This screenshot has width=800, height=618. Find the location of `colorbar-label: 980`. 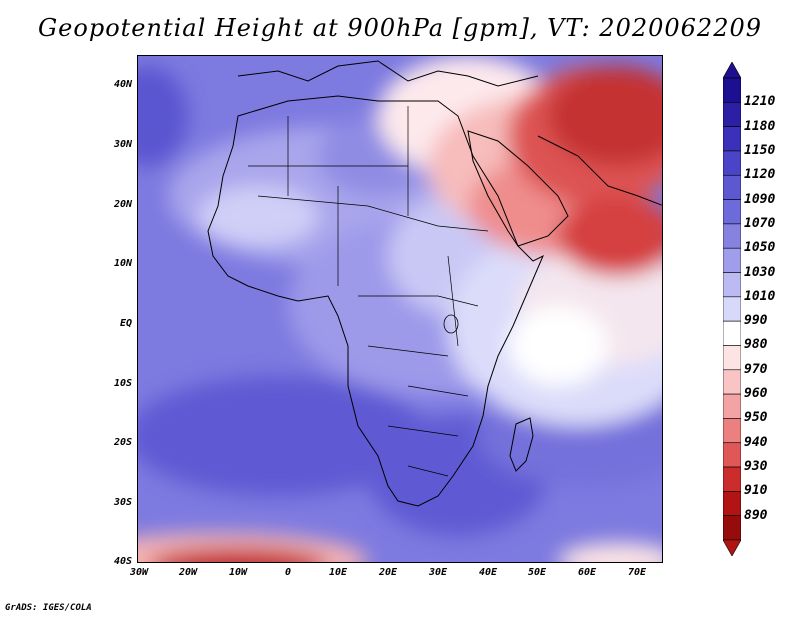

colorbar-label: 980 is located at coordinates (756, 345).